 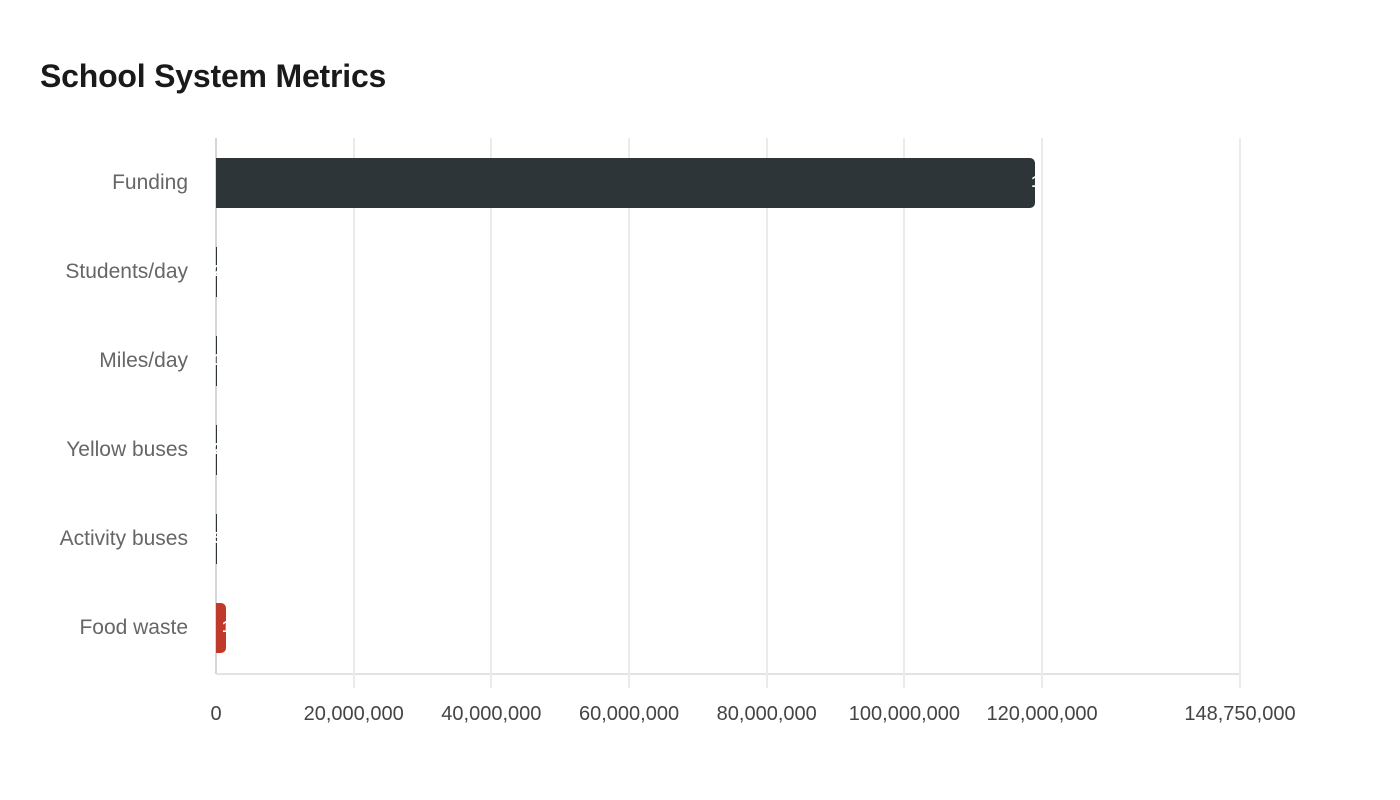 I want to click on x-tick-label: 80,000,000, so click(x=766, y=714).